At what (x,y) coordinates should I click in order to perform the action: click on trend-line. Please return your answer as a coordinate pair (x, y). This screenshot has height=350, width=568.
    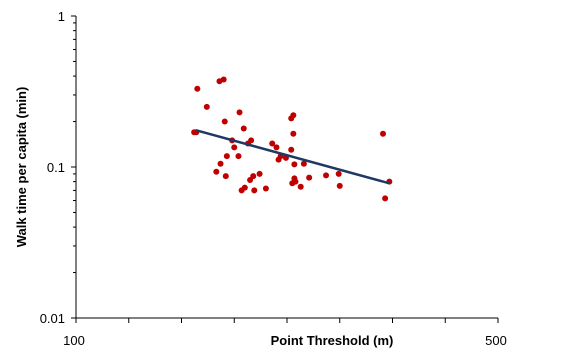
    Looking at the image, I should click on (292, 157).